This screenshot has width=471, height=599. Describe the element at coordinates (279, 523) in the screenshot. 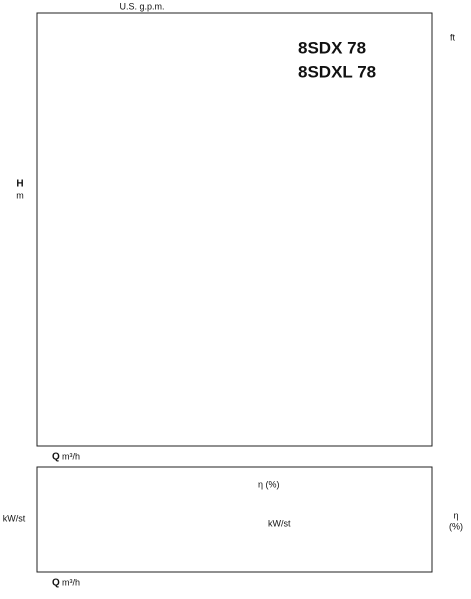

I see `series-label: kW/st` at that location.